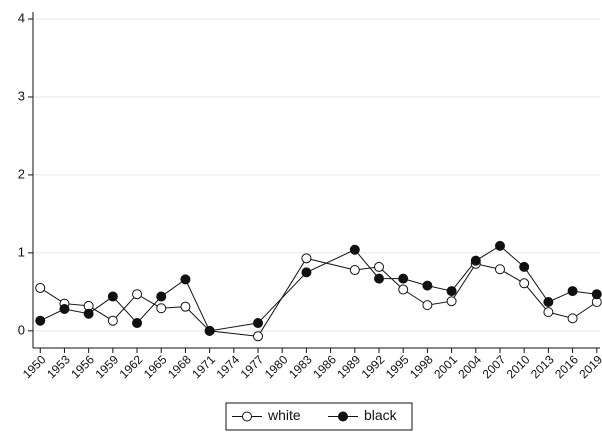 The image size is (602, 433). I want to click on x-tick-label: 2013, so click(542, 366).